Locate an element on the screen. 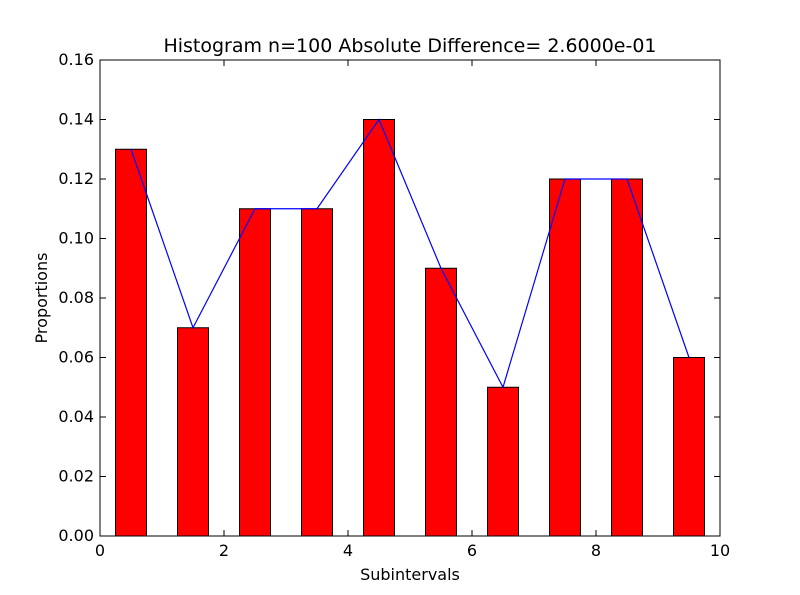 The width and height of the screenshot is (800, 595). y-tick-label: 0.04 is located at coordinates (76, 416).